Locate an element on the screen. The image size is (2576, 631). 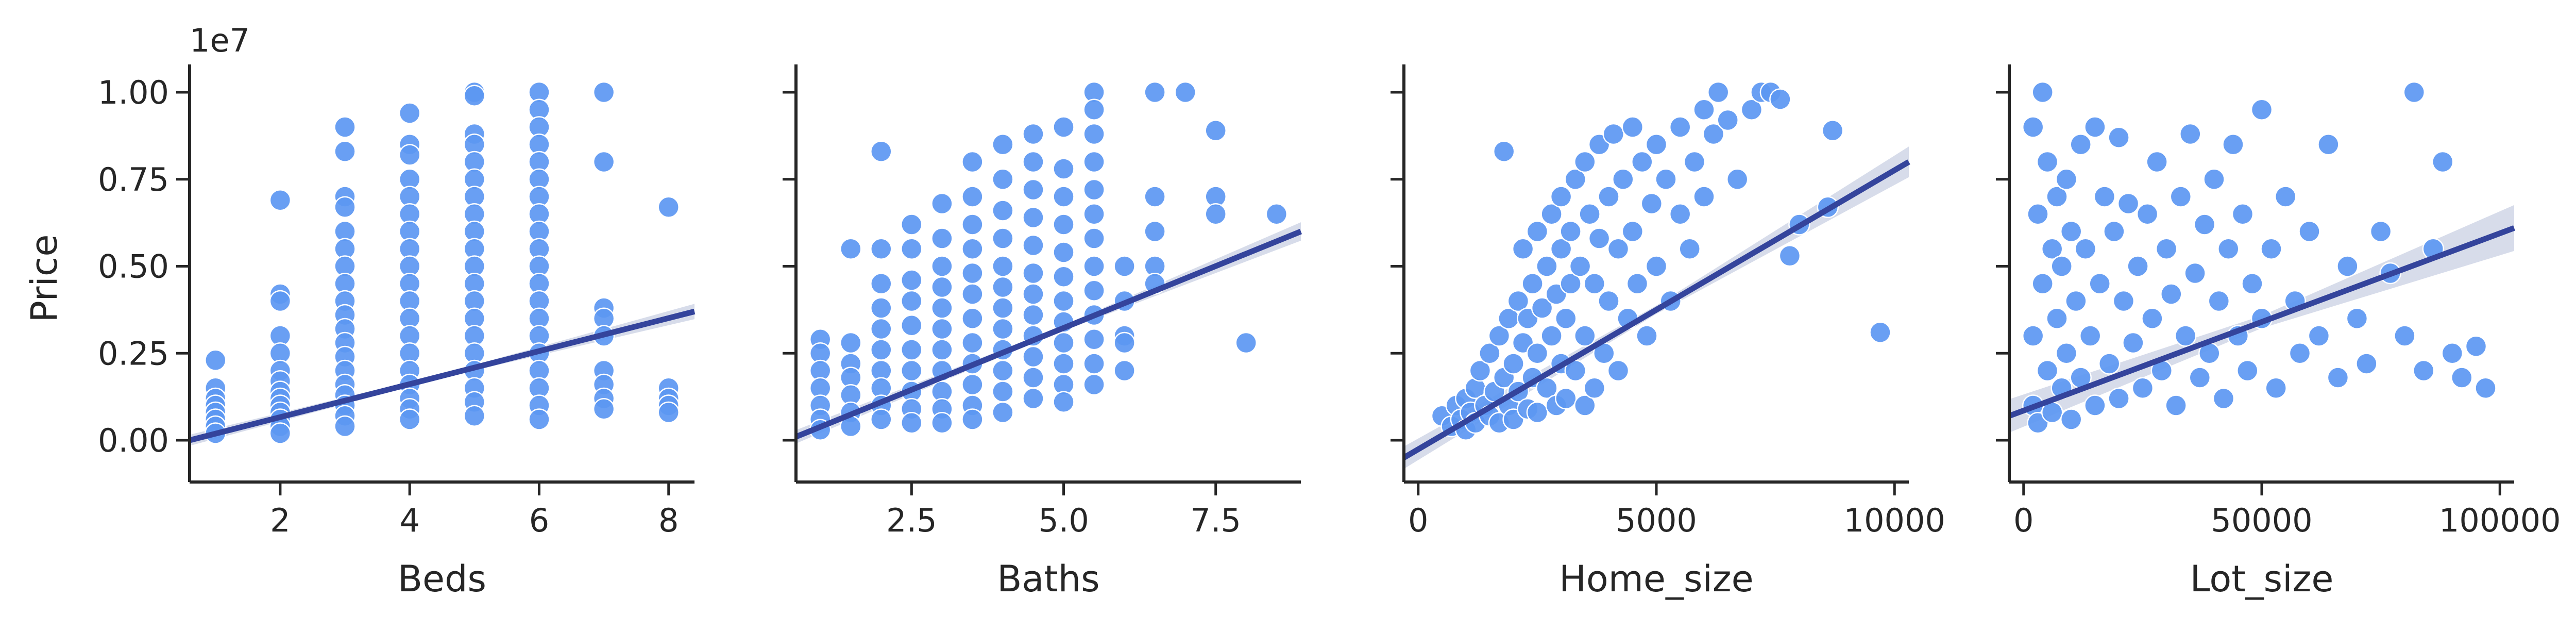
y-tick-label: 0.75 is located at coordinates (133, 179).